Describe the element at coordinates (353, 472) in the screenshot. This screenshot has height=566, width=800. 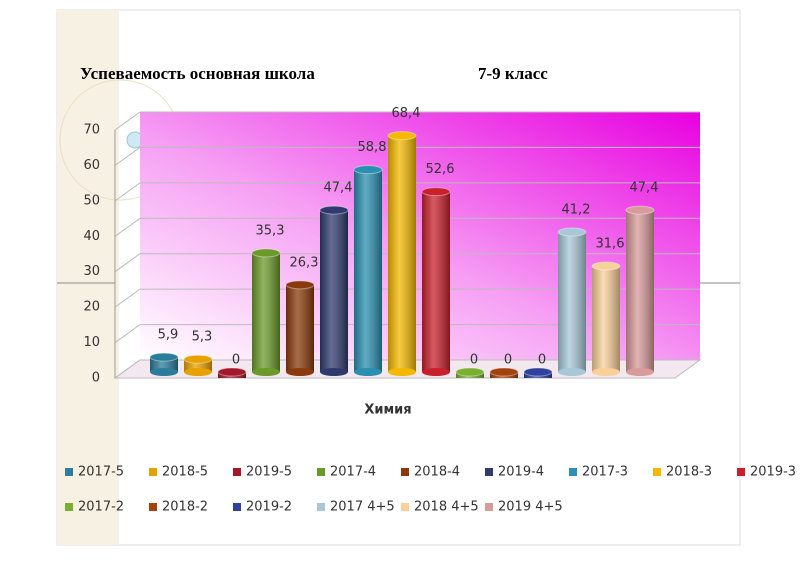
I see `legend-label: 2017-4` at that location.